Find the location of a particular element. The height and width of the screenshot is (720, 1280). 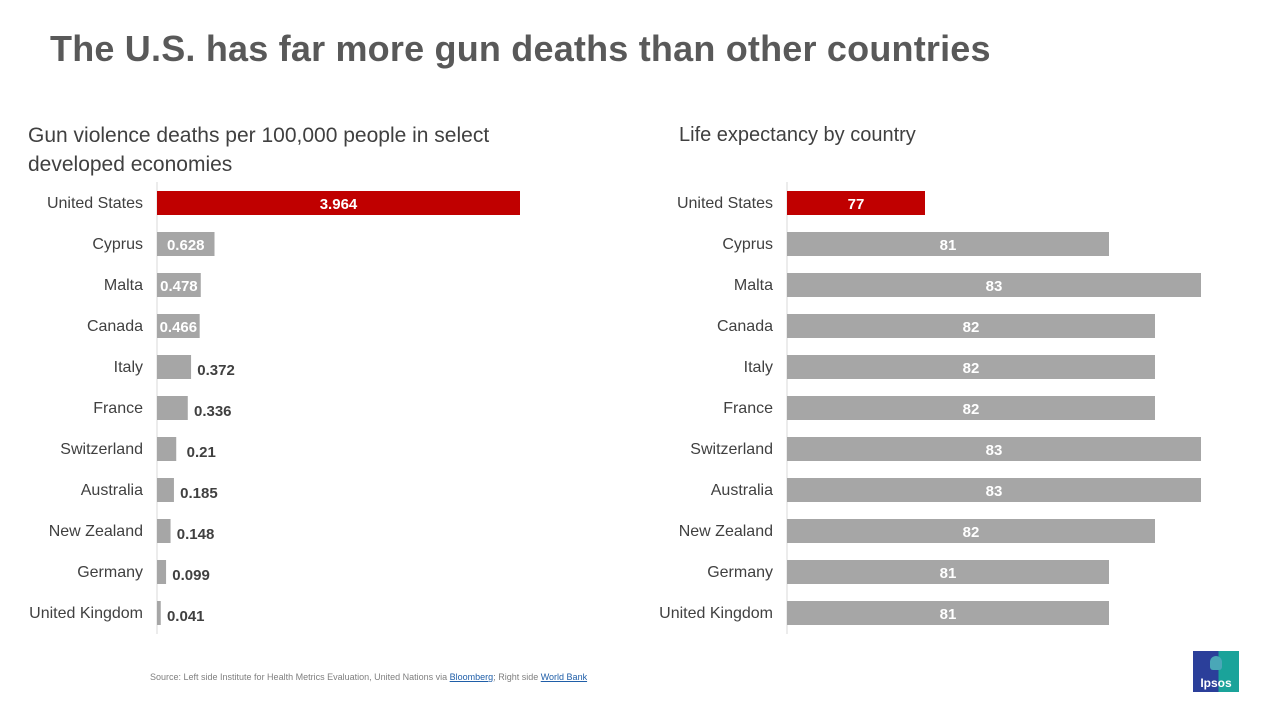

left-data-label: 0.372 is located at coordinates (216, 370).